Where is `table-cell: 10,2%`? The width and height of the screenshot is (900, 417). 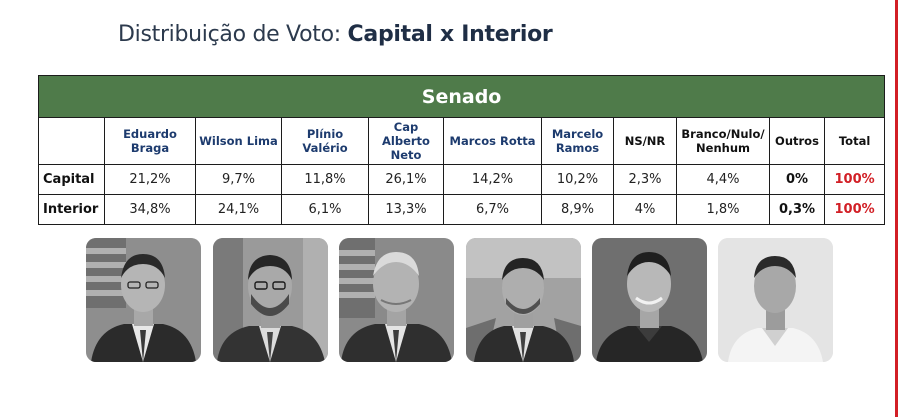
table-cell: 10,2% is located at coordinates (577, 179).